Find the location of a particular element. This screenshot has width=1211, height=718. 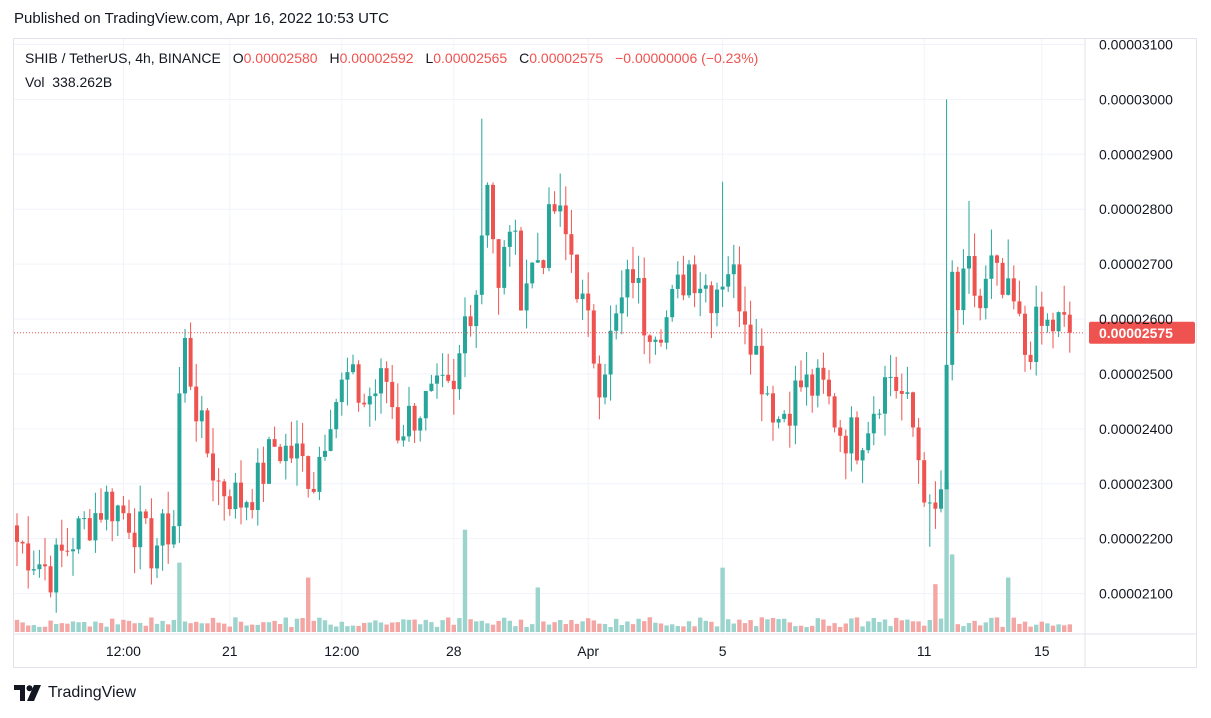

volume-legend: Vol 338.262B is located at coordinates (68, 82).